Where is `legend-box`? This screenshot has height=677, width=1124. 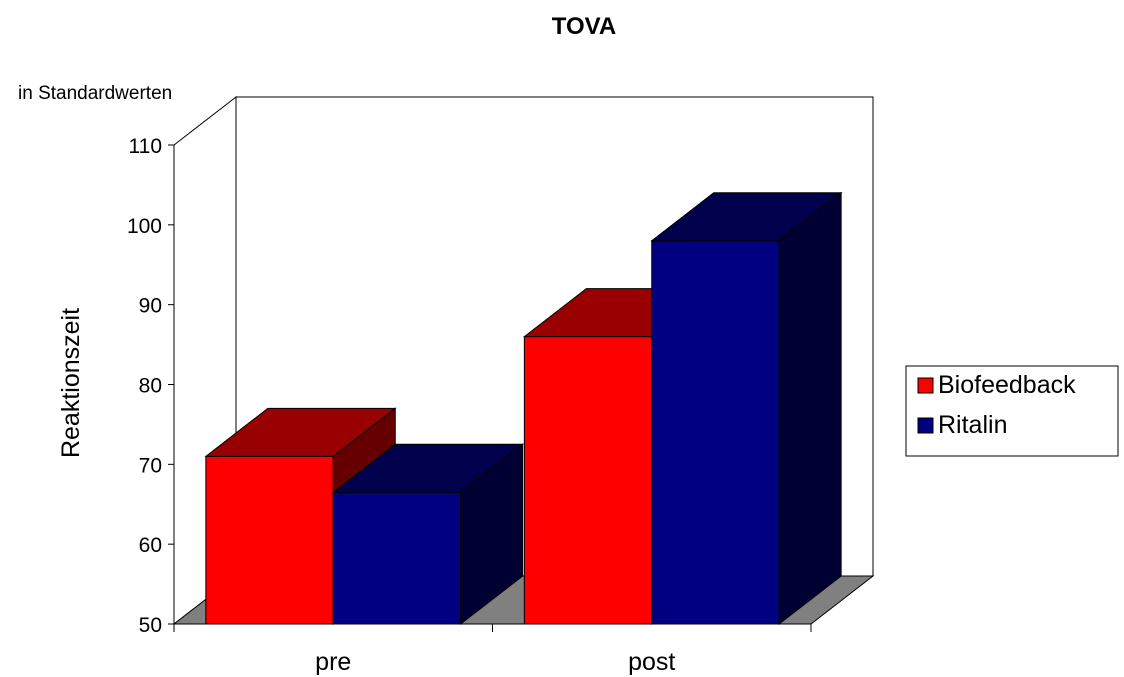
legend-box is located at coordinates (1012, 411).